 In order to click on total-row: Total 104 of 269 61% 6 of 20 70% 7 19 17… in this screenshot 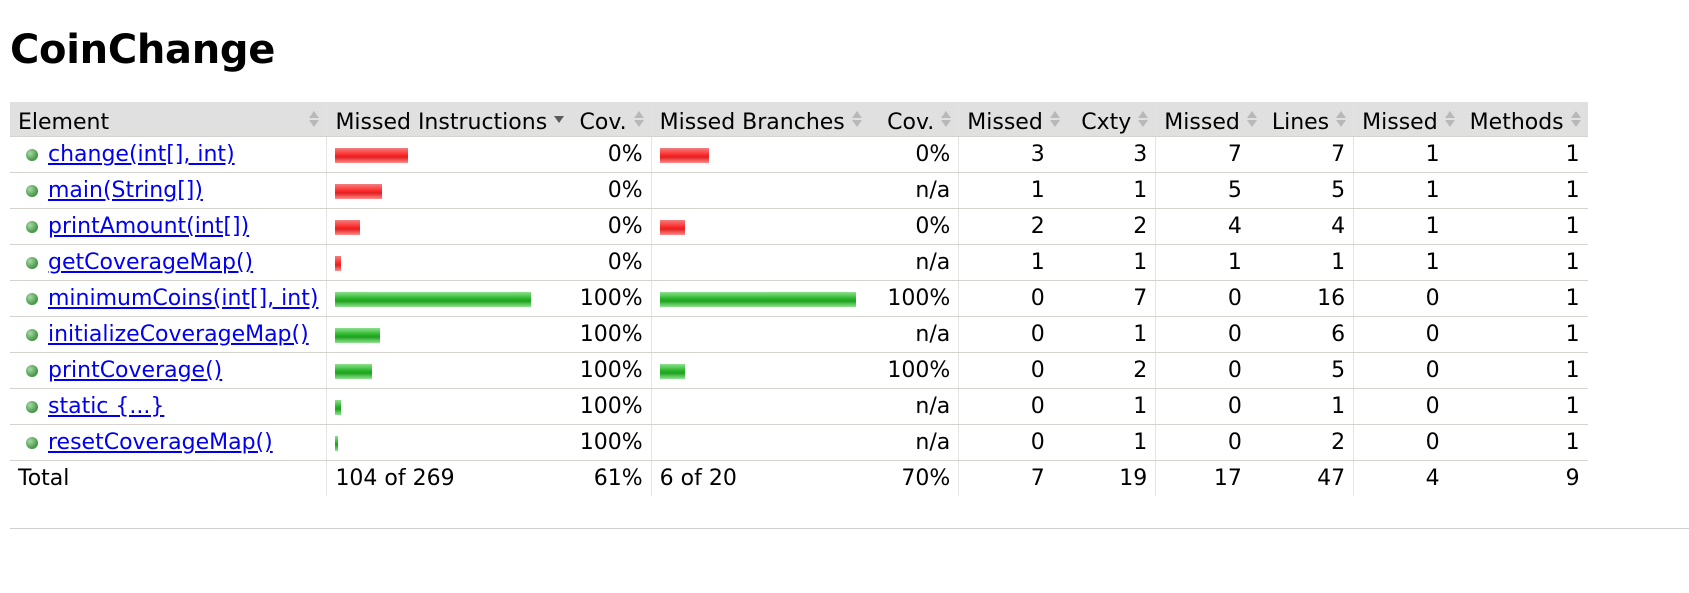, I will do `click(799, 478)`.